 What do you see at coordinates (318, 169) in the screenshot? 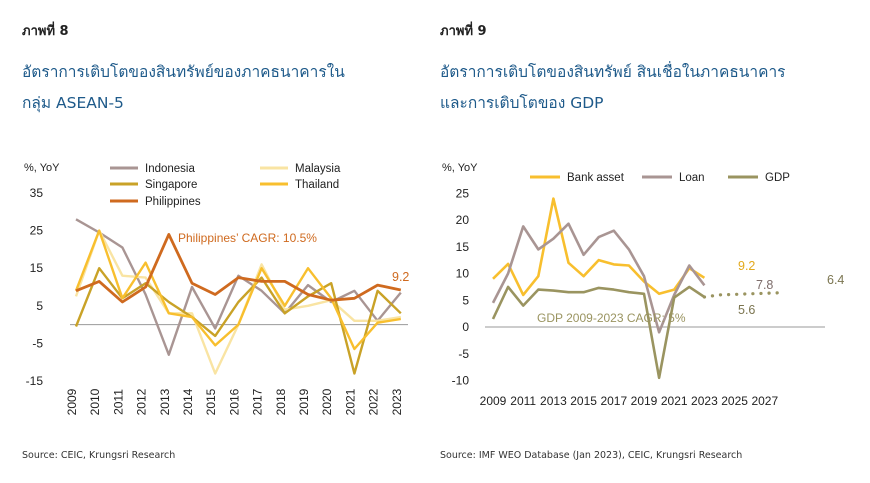
I see `legend-label: Malaysia` at bounding box center [318, 169].